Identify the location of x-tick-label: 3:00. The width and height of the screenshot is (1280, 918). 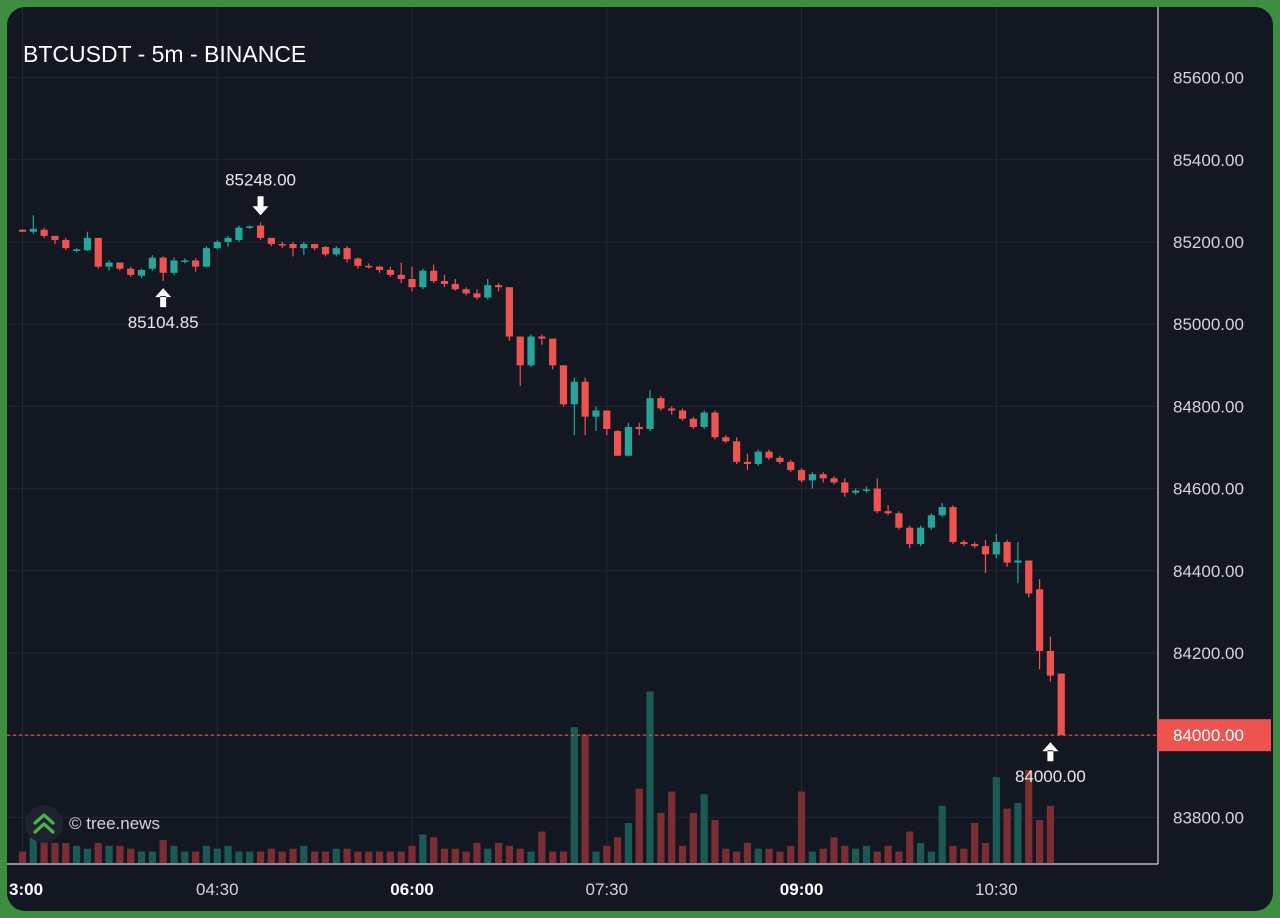
(26, 889).